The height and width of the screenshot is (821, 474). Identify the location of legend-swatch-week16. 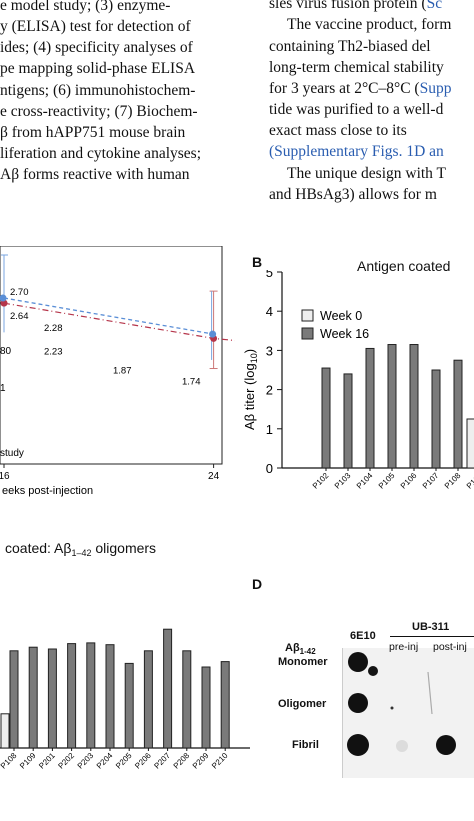
(307, 333).